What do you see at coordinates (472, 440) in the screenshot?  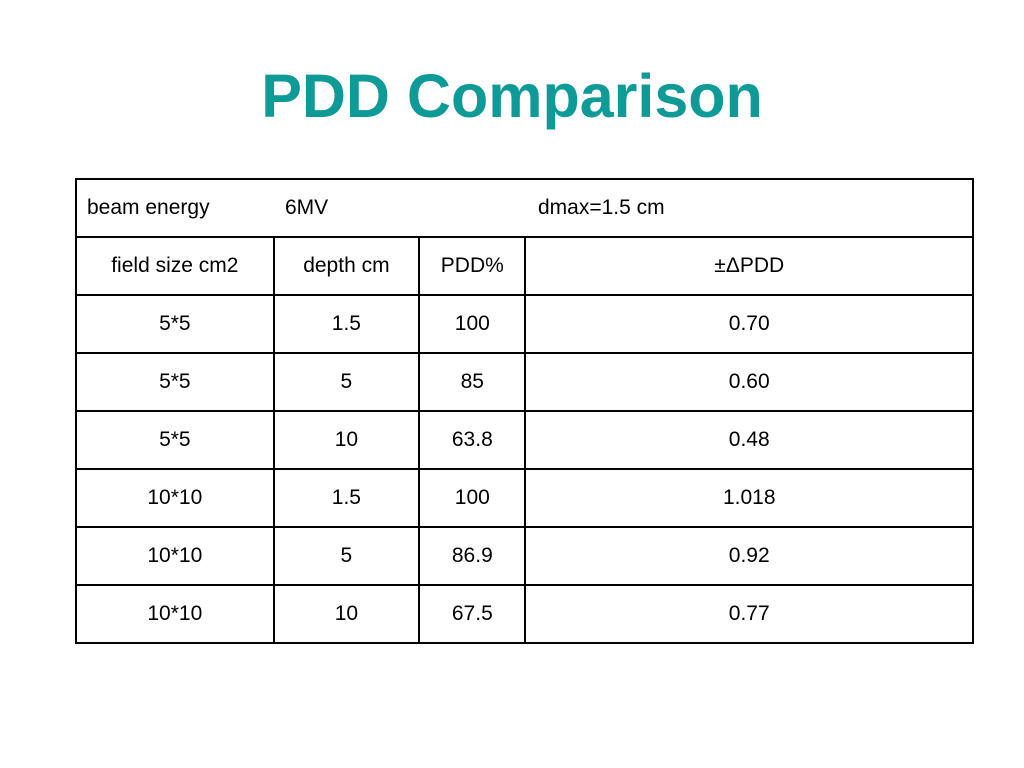 I see `cell-pdd: 63.8` at bounding box center [472, 440].